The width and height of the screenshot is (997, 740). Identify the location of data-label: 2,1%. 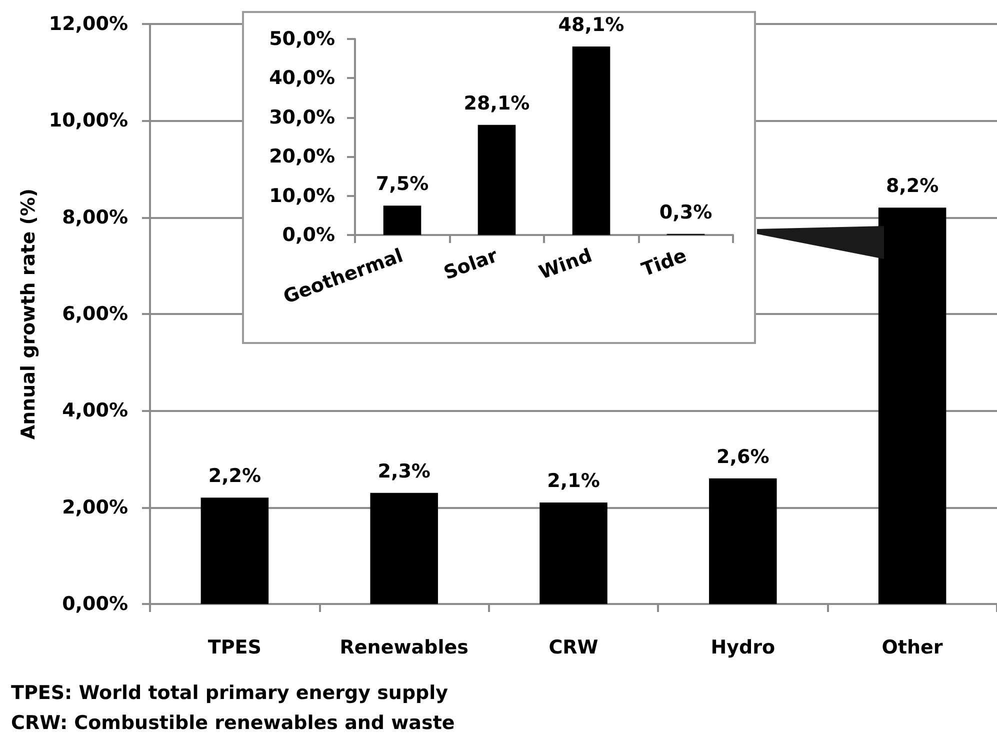
(573, 481).